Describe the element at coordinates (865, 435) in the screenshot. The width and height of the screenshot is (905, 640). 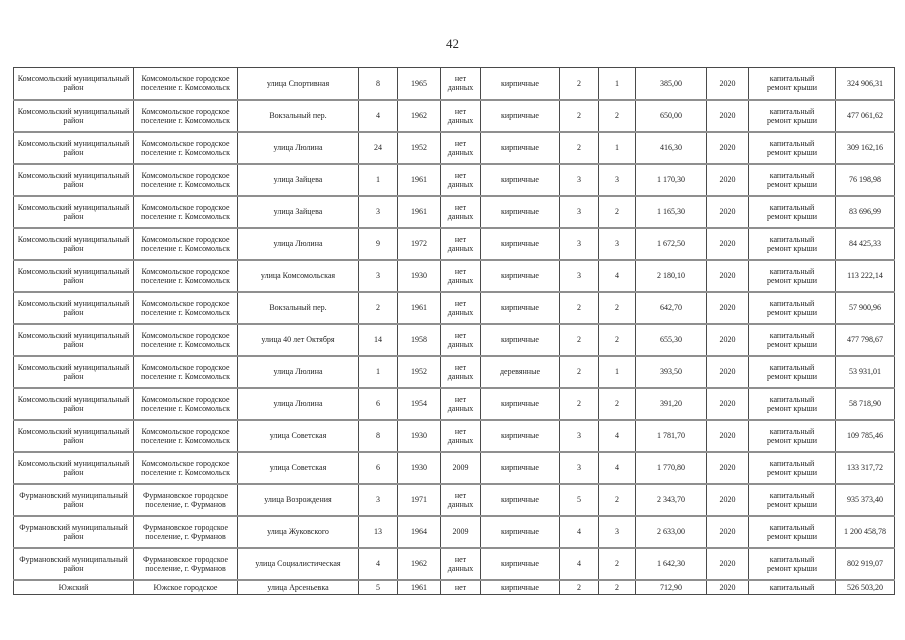
I see `table-cell: 109 785,46` at that location.